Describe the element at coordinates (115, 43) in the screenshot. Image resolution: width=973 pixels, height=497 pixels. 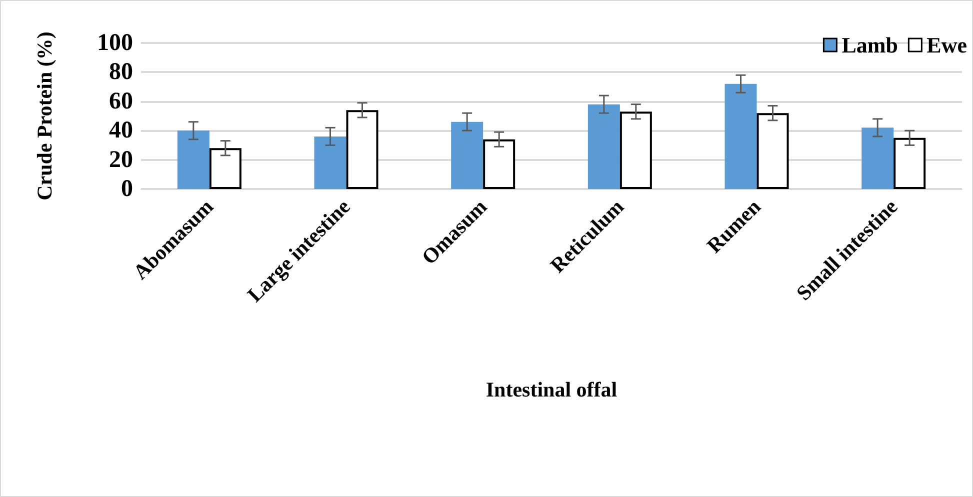
I see `y-tick-label: 100` at that location.